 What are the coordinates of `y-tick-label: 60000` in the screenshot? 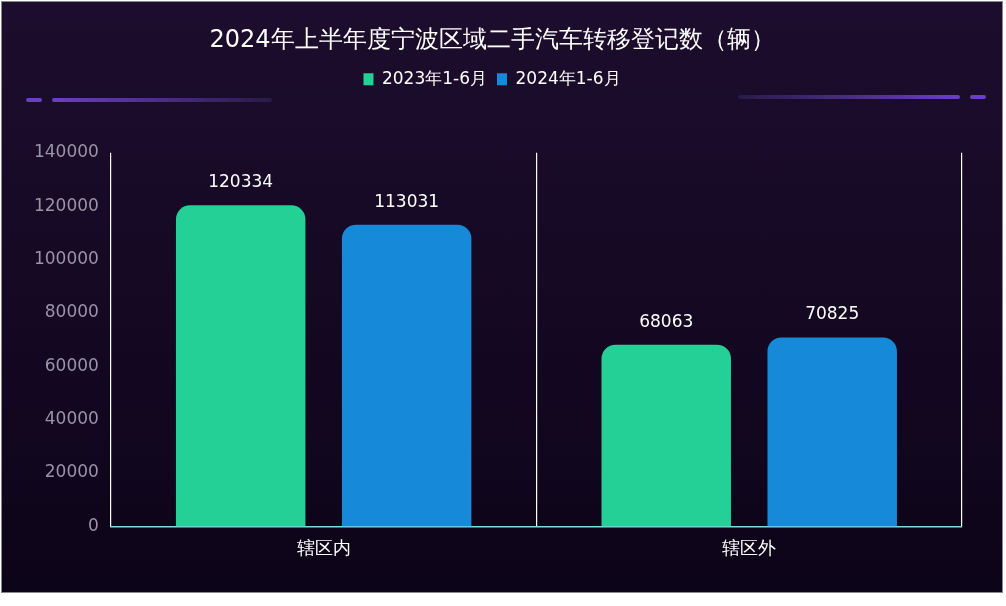 It's located at (71, 364).